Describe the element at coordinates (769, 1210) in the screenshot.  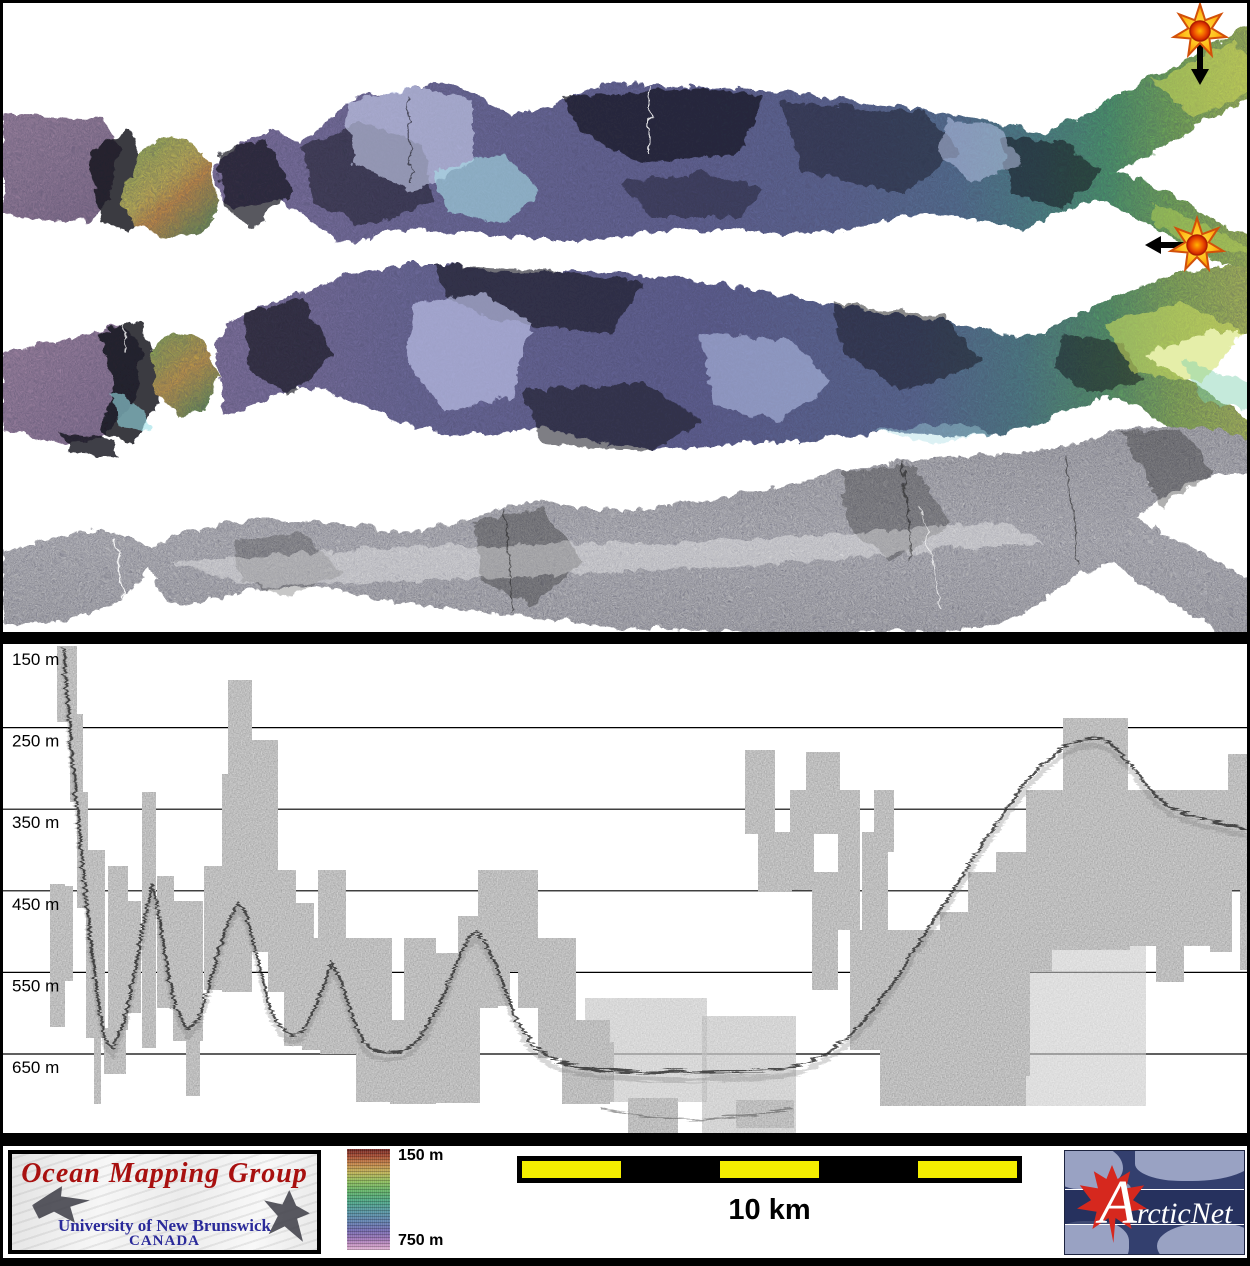
I see `scale-bar-label: 10 km` at that location.